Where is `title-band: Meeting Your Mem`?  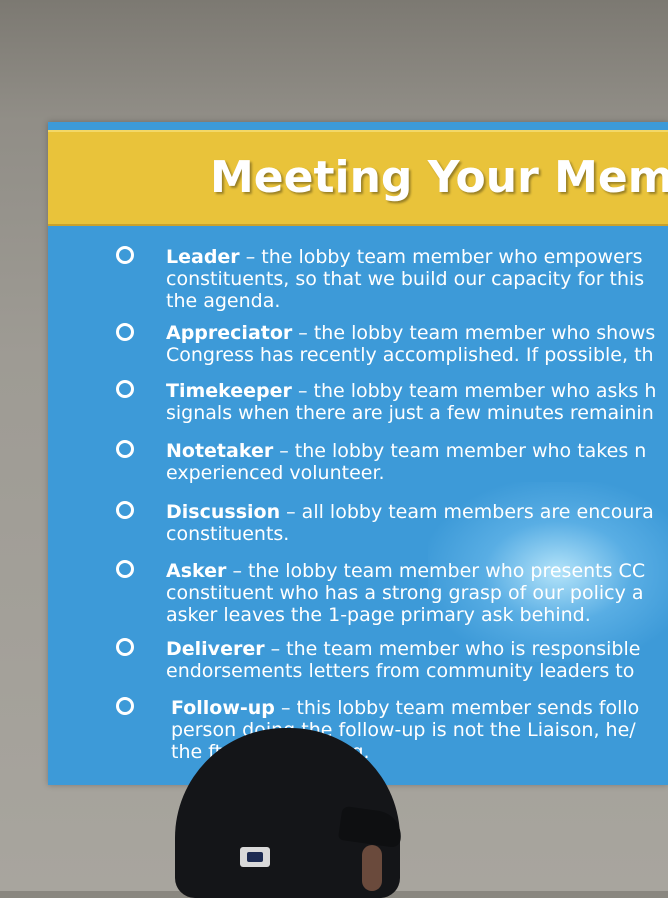 title-band: Meeting Your Mem is located at coordinates (358, 178).